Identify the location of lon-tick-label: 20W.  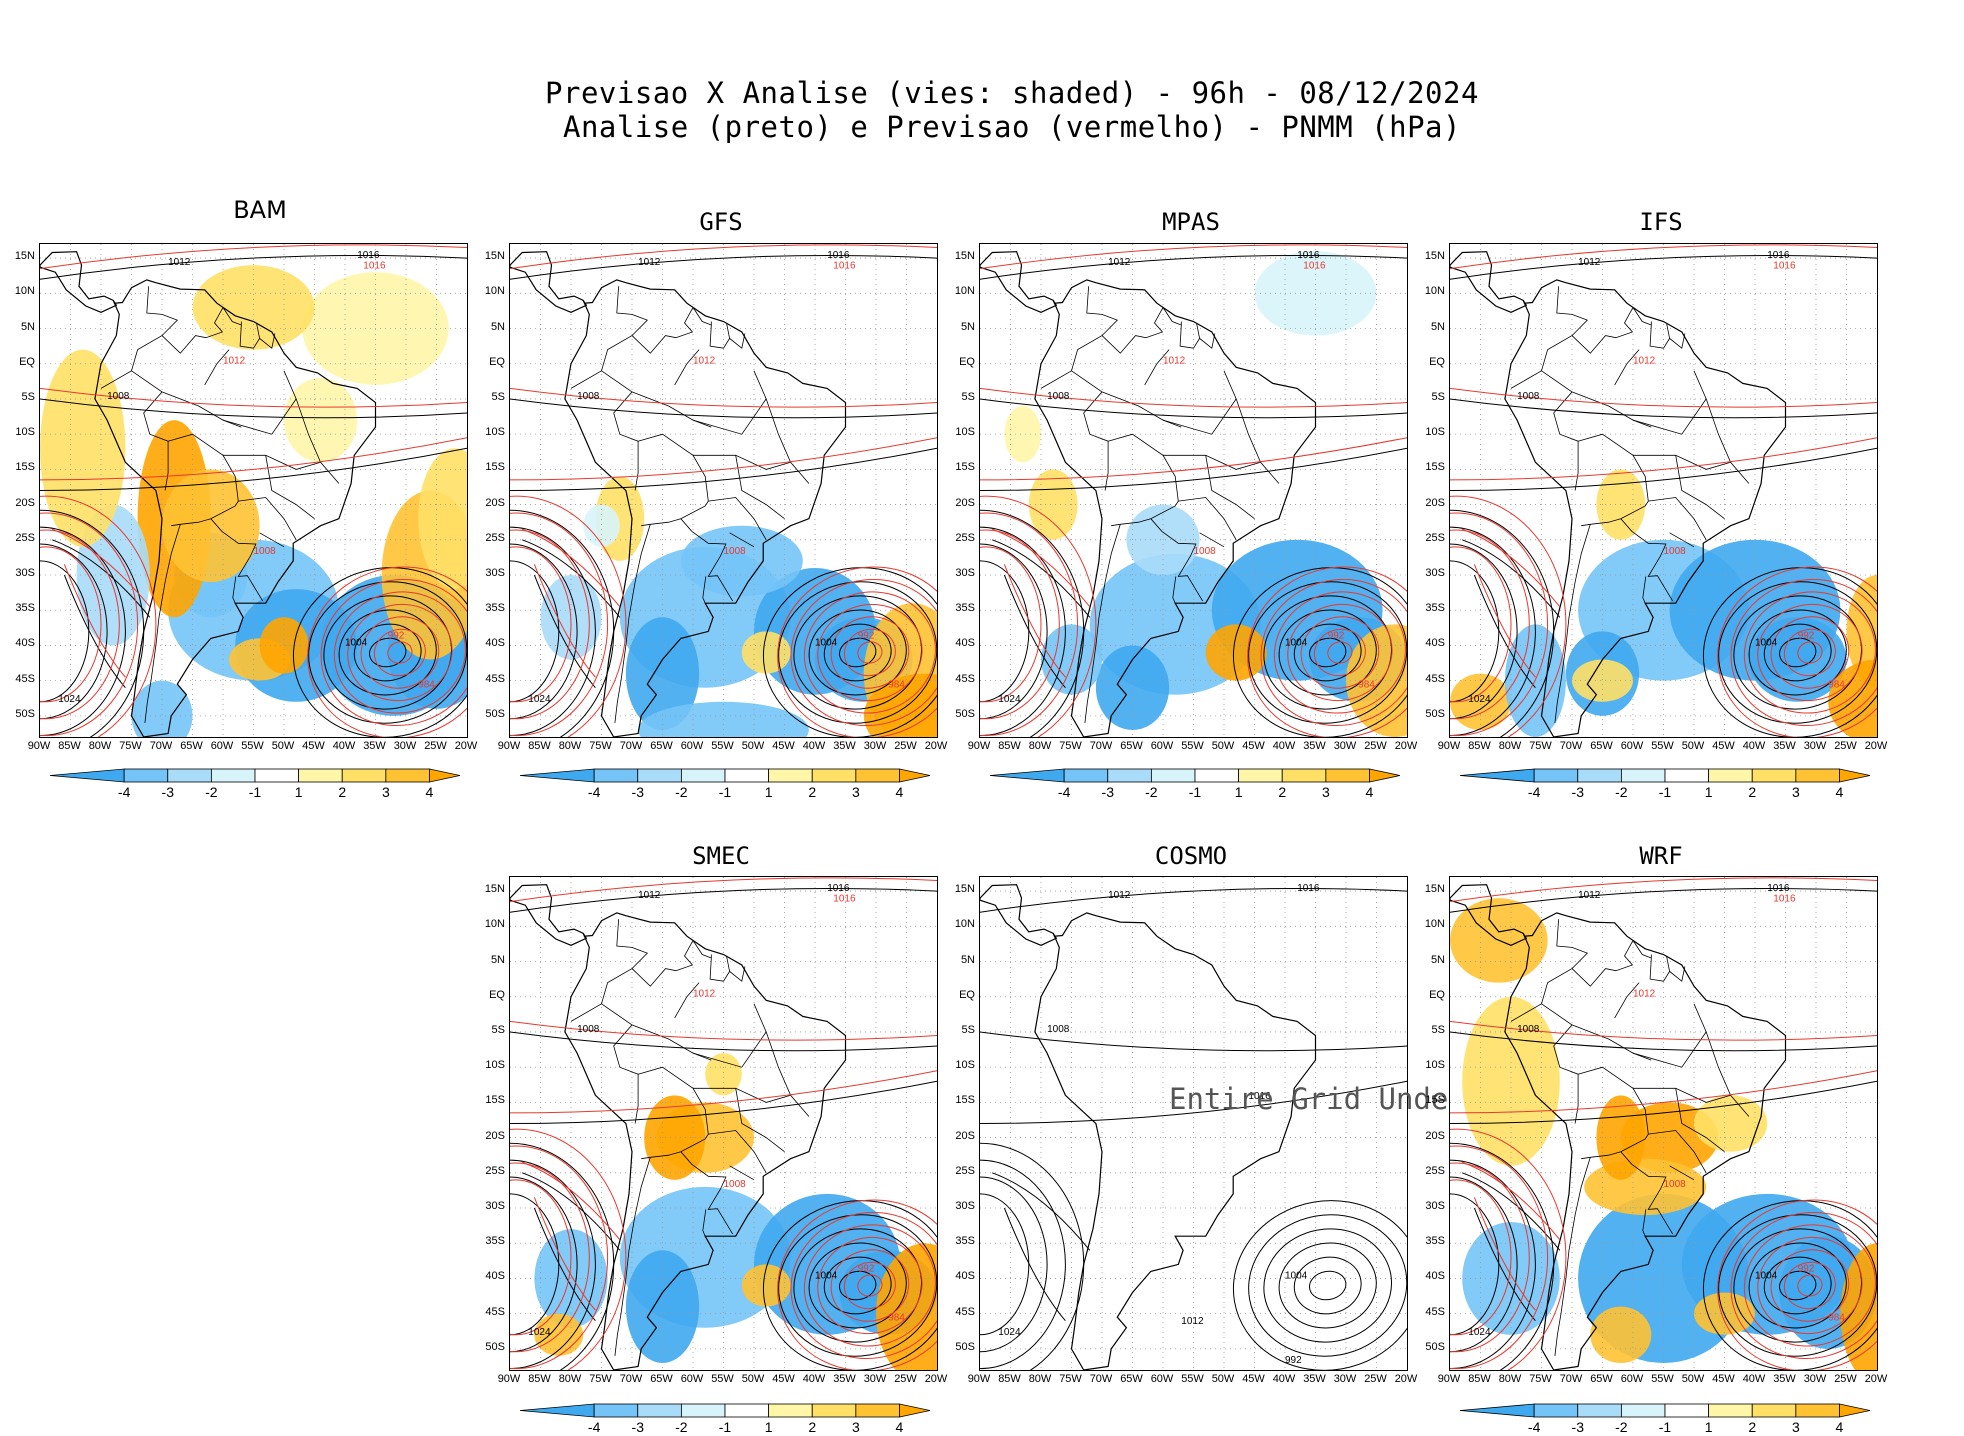
(1876, 1379).